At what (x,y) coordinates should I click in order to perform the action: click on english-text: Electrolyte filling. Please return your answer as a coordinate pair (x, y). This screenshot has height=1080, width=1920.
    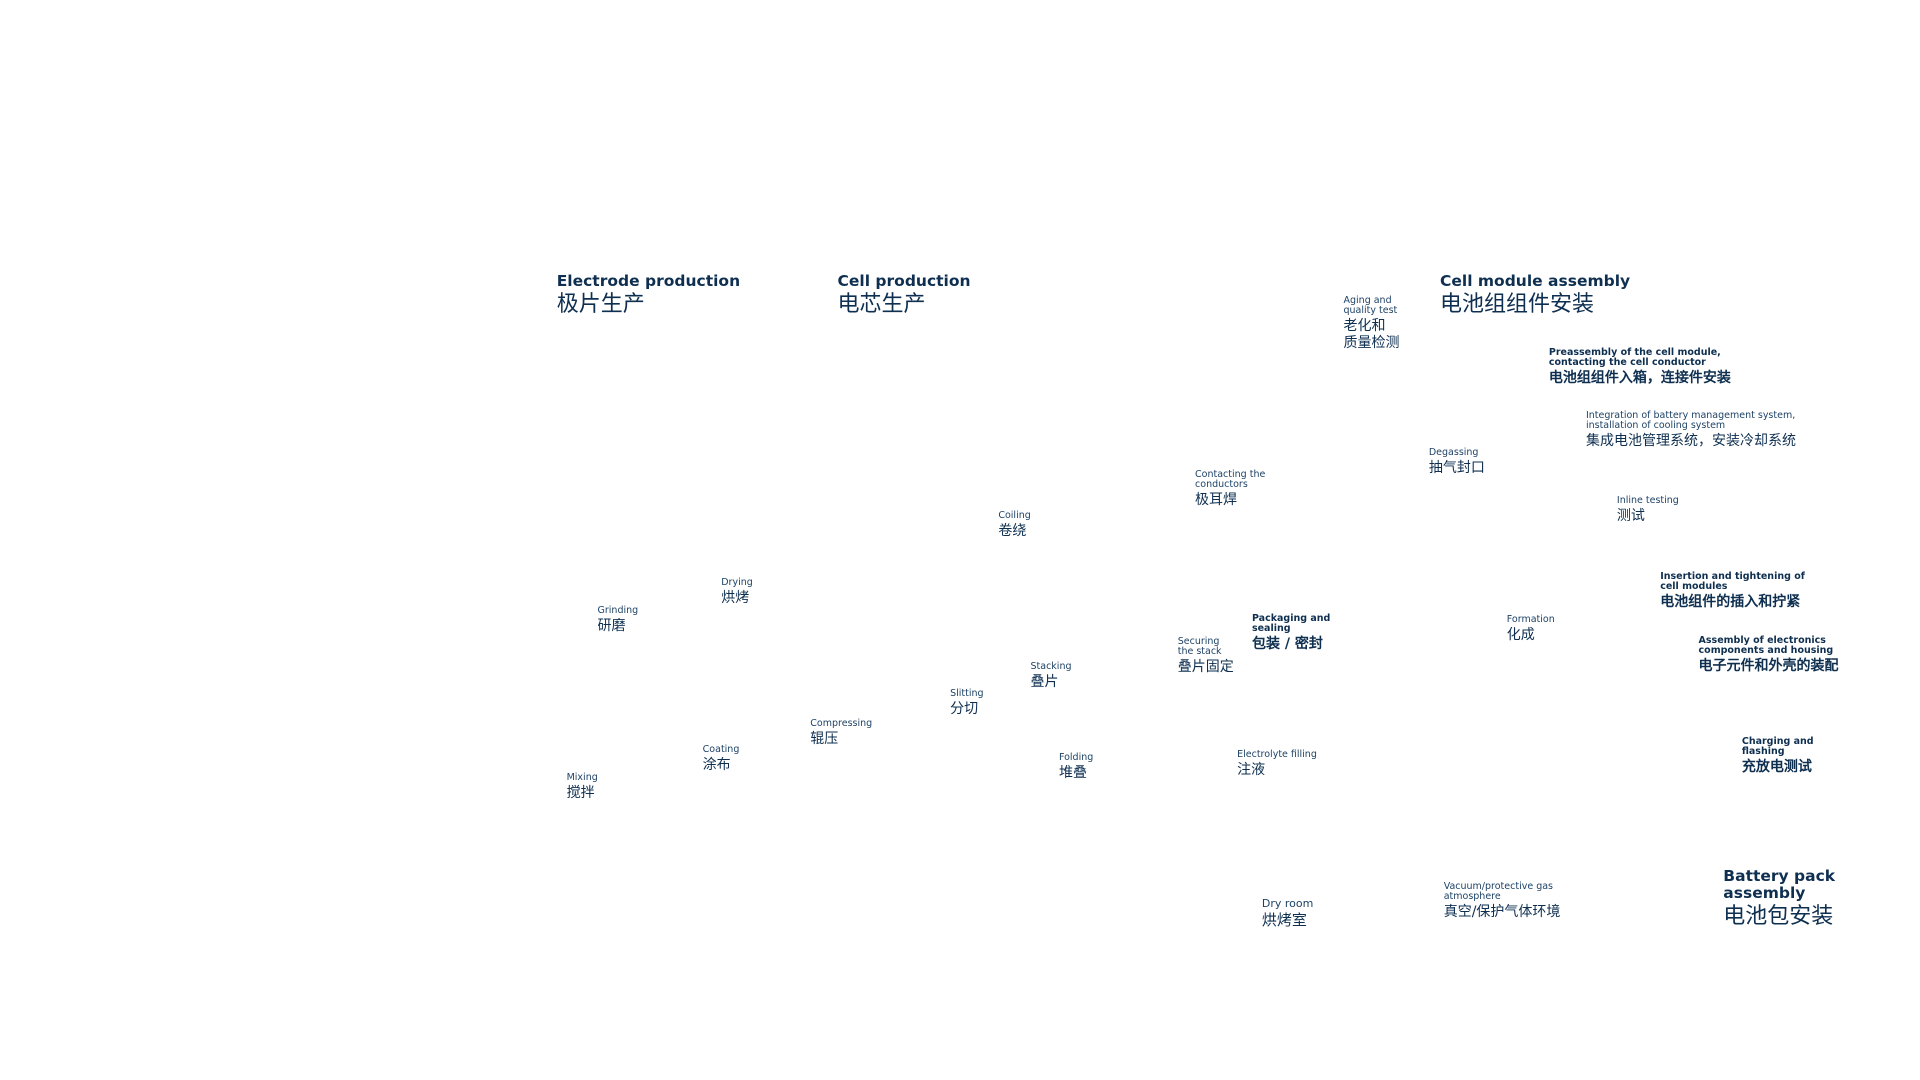
    Looking at the image, I should click on (1277, 754).